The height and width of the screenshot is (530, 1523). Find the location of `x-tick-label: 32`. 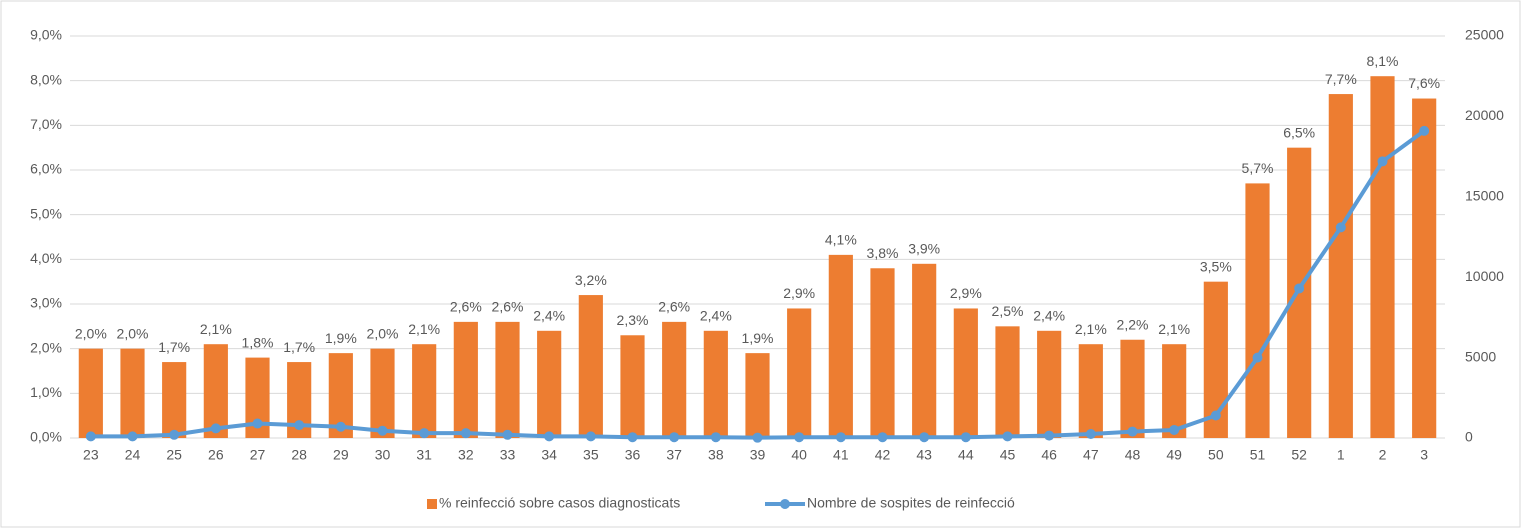

x-tick-label: 32 is located at coordinates (466, 455).